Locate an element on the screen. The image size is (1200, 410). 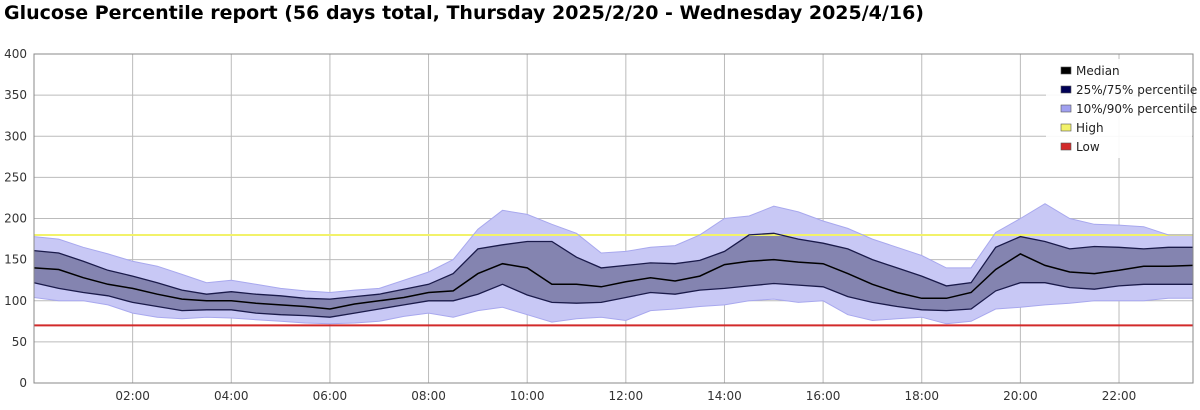
x-tick-label: 12:00 is located at coordinates (626, 396).